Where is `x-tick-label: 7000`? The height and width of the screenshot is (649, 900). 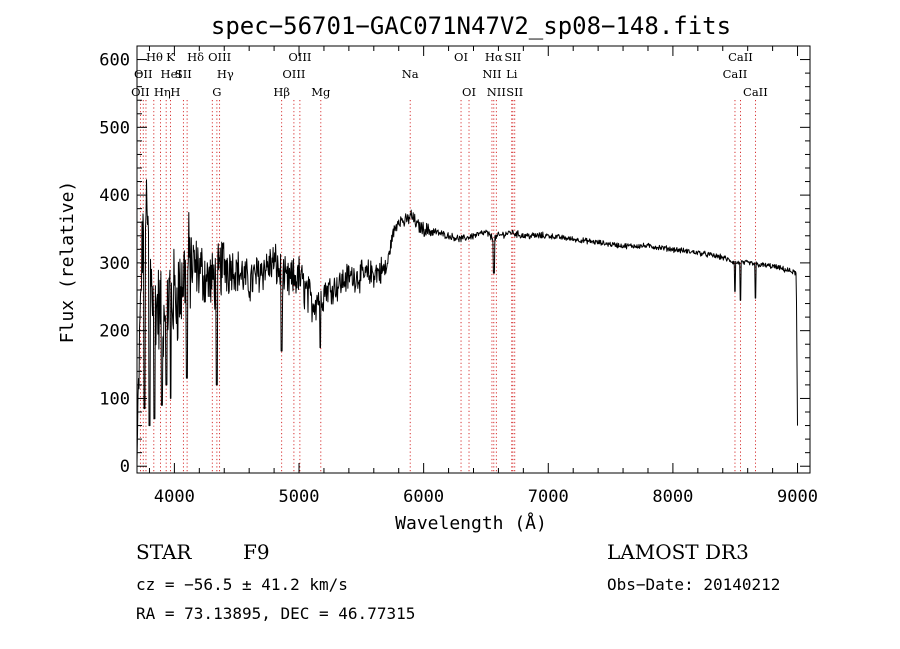
x-tick-label: 7000 is located at coordinates (548, 497).